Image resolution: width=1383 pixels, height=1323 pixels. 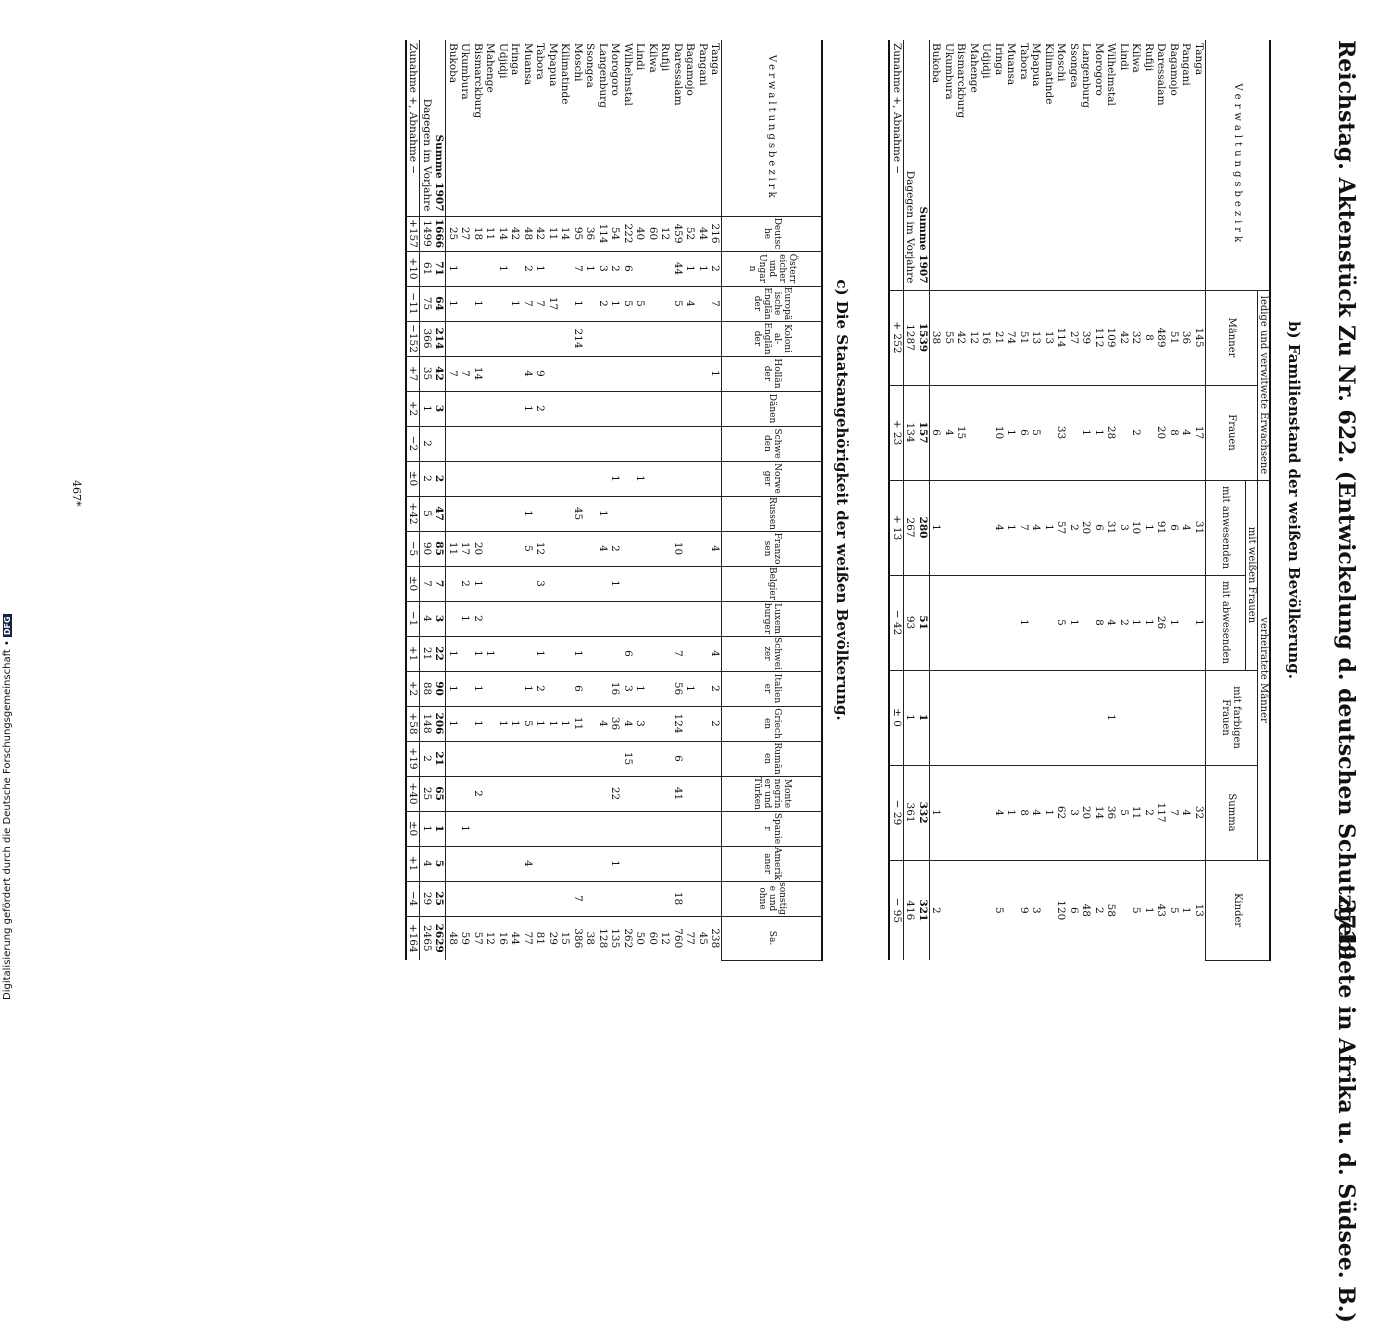 What do you see at coordinates (413, 688) in the screenshot?
I see `data-cell: +2` at bounding box center [413, 688].